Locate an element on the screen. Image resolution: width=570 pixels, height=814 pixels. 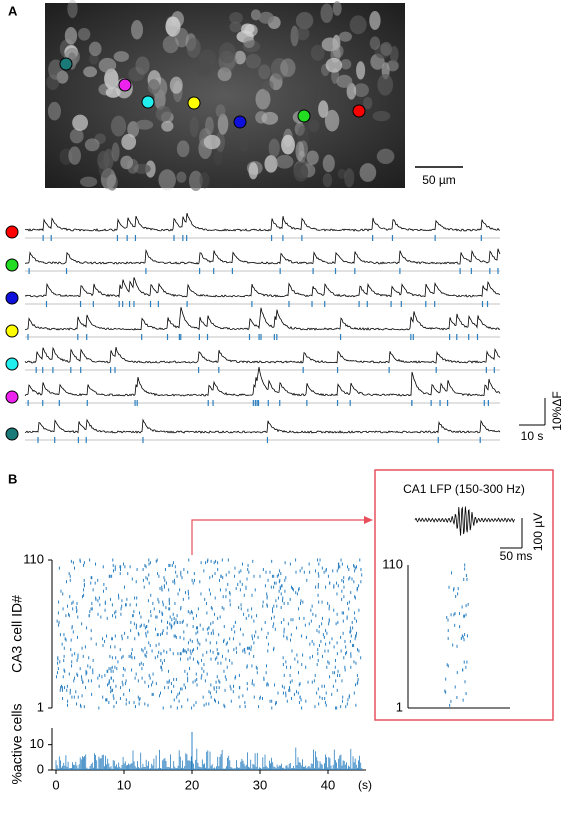
arrow-head is located at coordinates (368, 520).